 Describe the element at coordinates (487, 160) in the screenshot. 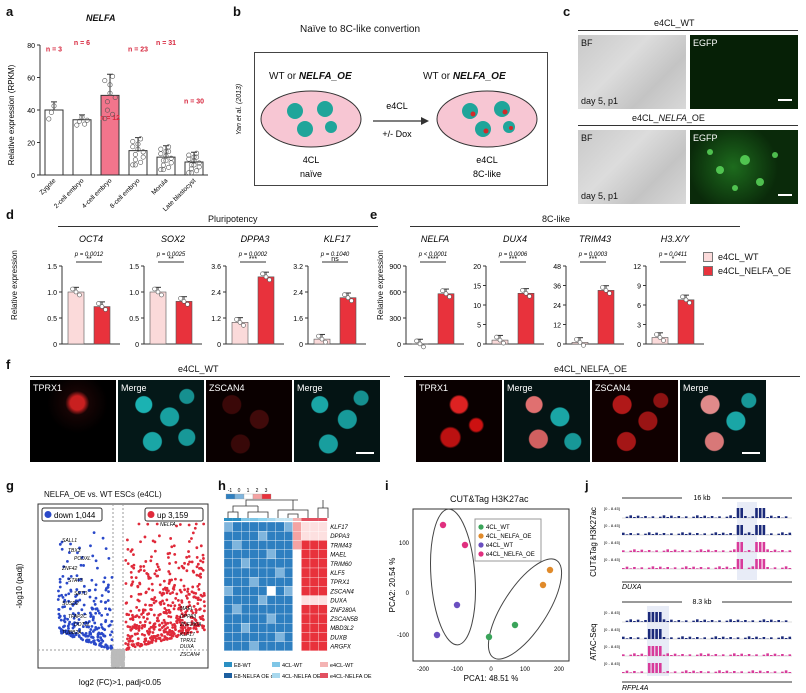

I see `right-caption-1: e4CL` at that location.